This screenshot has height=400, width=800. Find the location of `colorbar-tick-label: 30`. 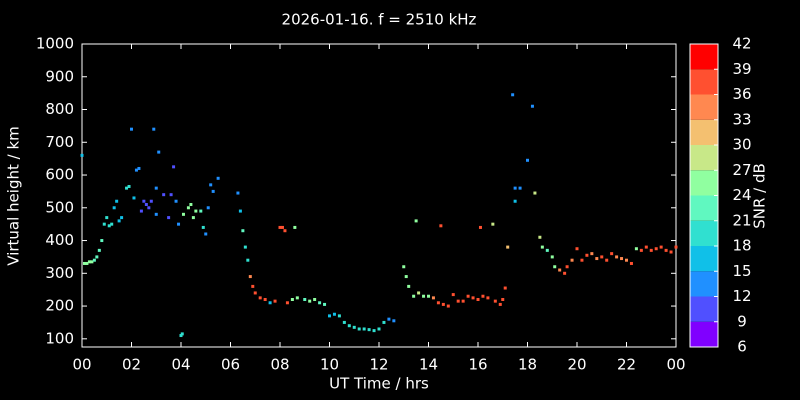

colorbar-tick-label: 30 is located at coordinates (741, 145).